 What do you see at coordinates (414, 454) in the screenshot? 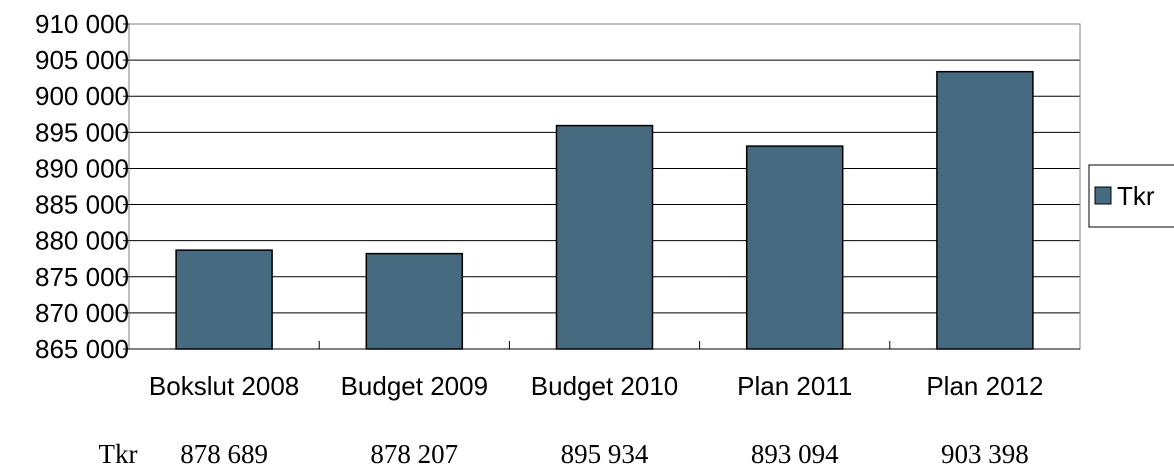
I see `table-value: 878 207` at bounding box center [414, 454].